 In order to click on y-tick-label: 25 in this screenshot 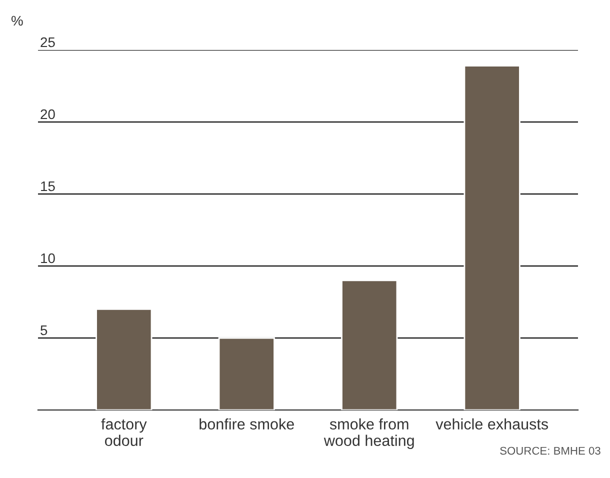, I will do `click(47, 42)`.